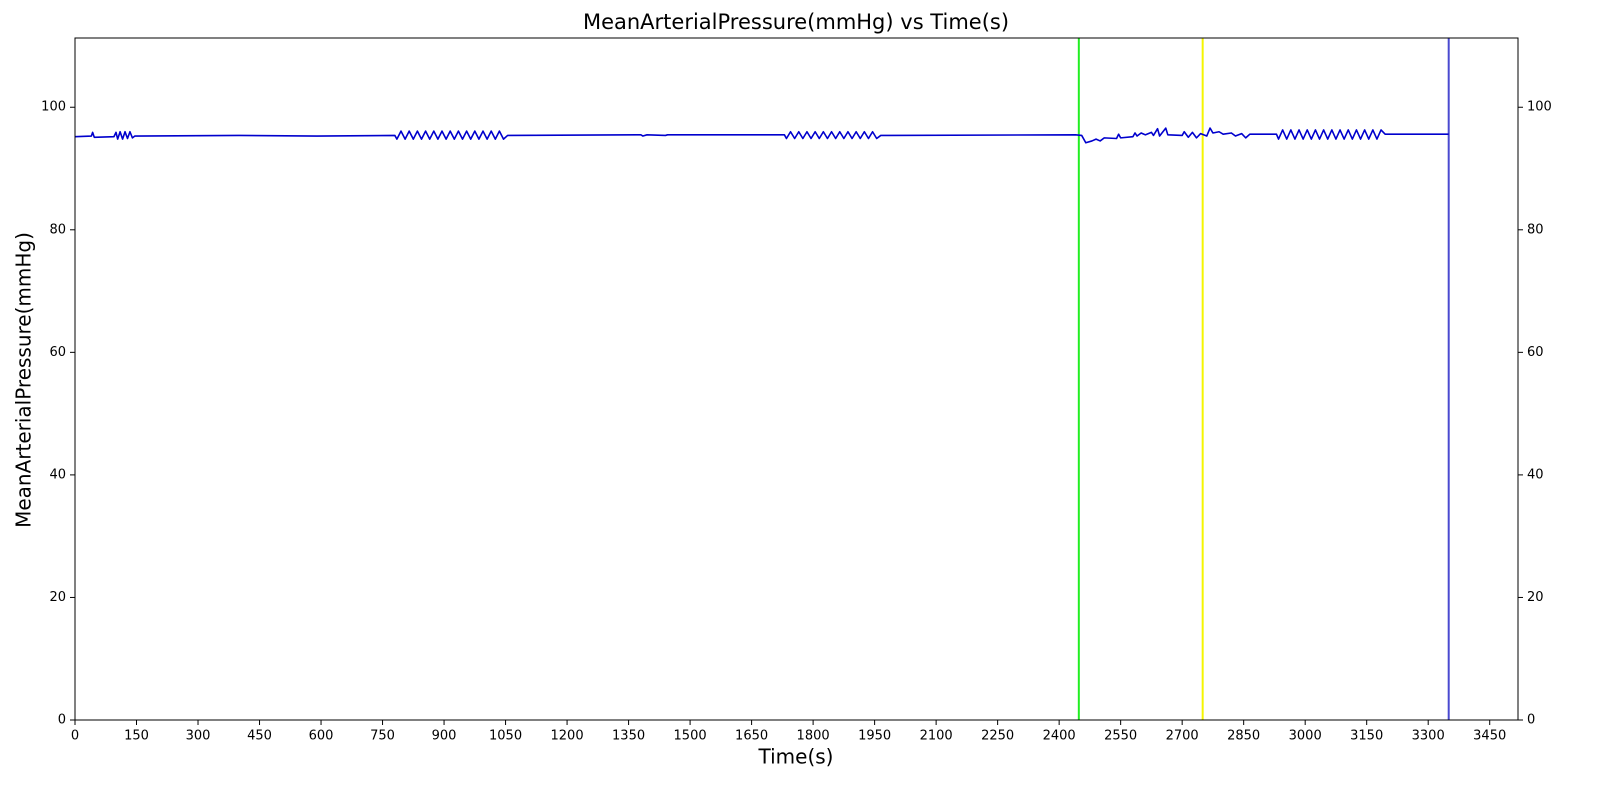 The image size is (1600, 800). Describe the element at coordinates (1539, 107) in the screenshot. I see `y2-tick-label: 100` at that location.